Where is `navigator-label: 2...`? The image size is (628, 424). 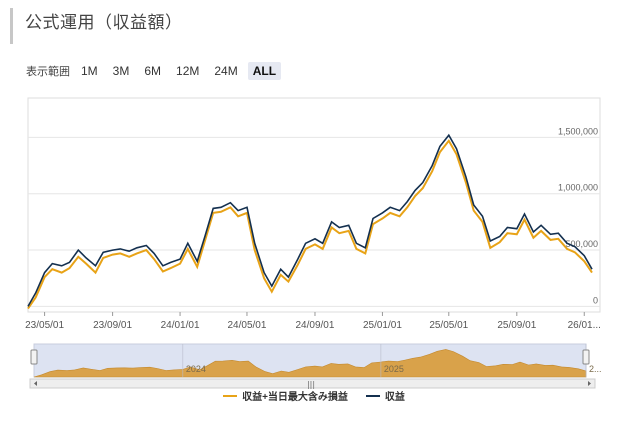 navigator-label: 2... is located at coordinates (595, 369).